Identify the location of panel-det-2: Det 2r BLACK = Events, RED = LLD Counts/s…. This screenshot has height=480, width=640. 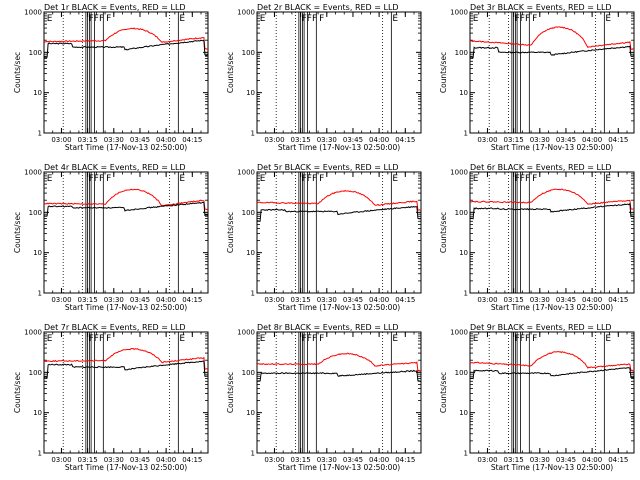
(324, 77).